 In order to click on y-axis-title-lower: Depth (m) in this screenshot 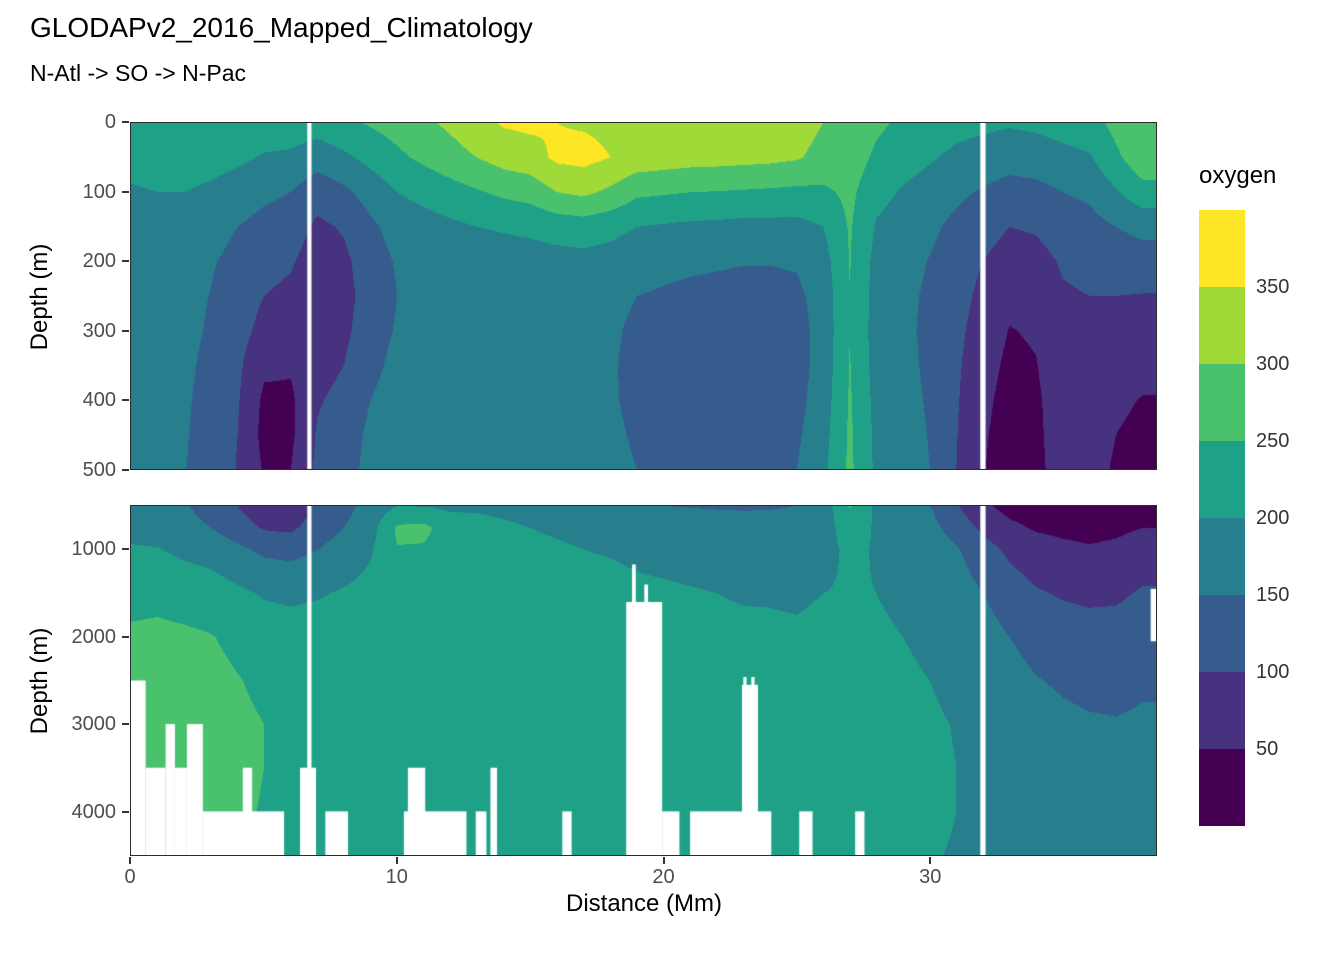, I will do `click(39, 681)`.